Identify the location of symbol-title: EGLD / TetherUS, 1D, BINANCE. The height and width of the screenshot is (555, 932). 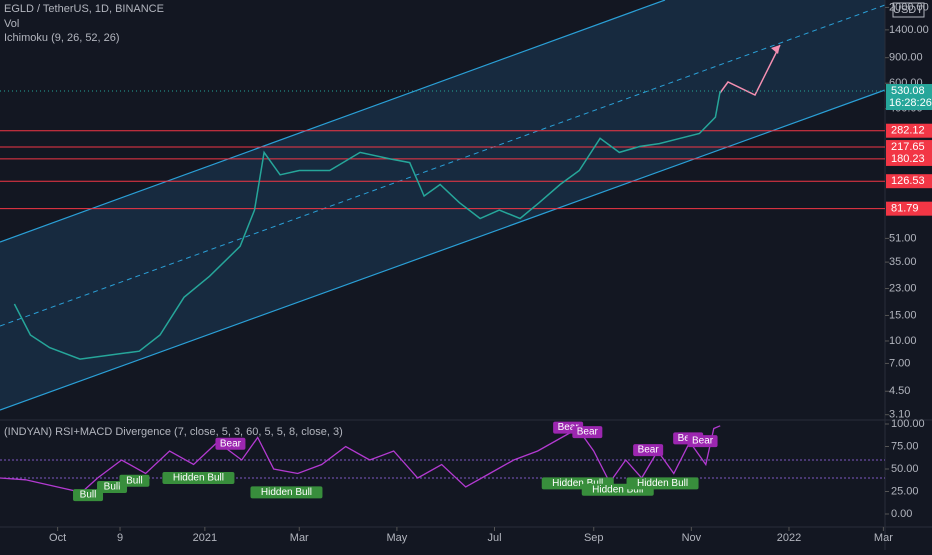
(84, 9).